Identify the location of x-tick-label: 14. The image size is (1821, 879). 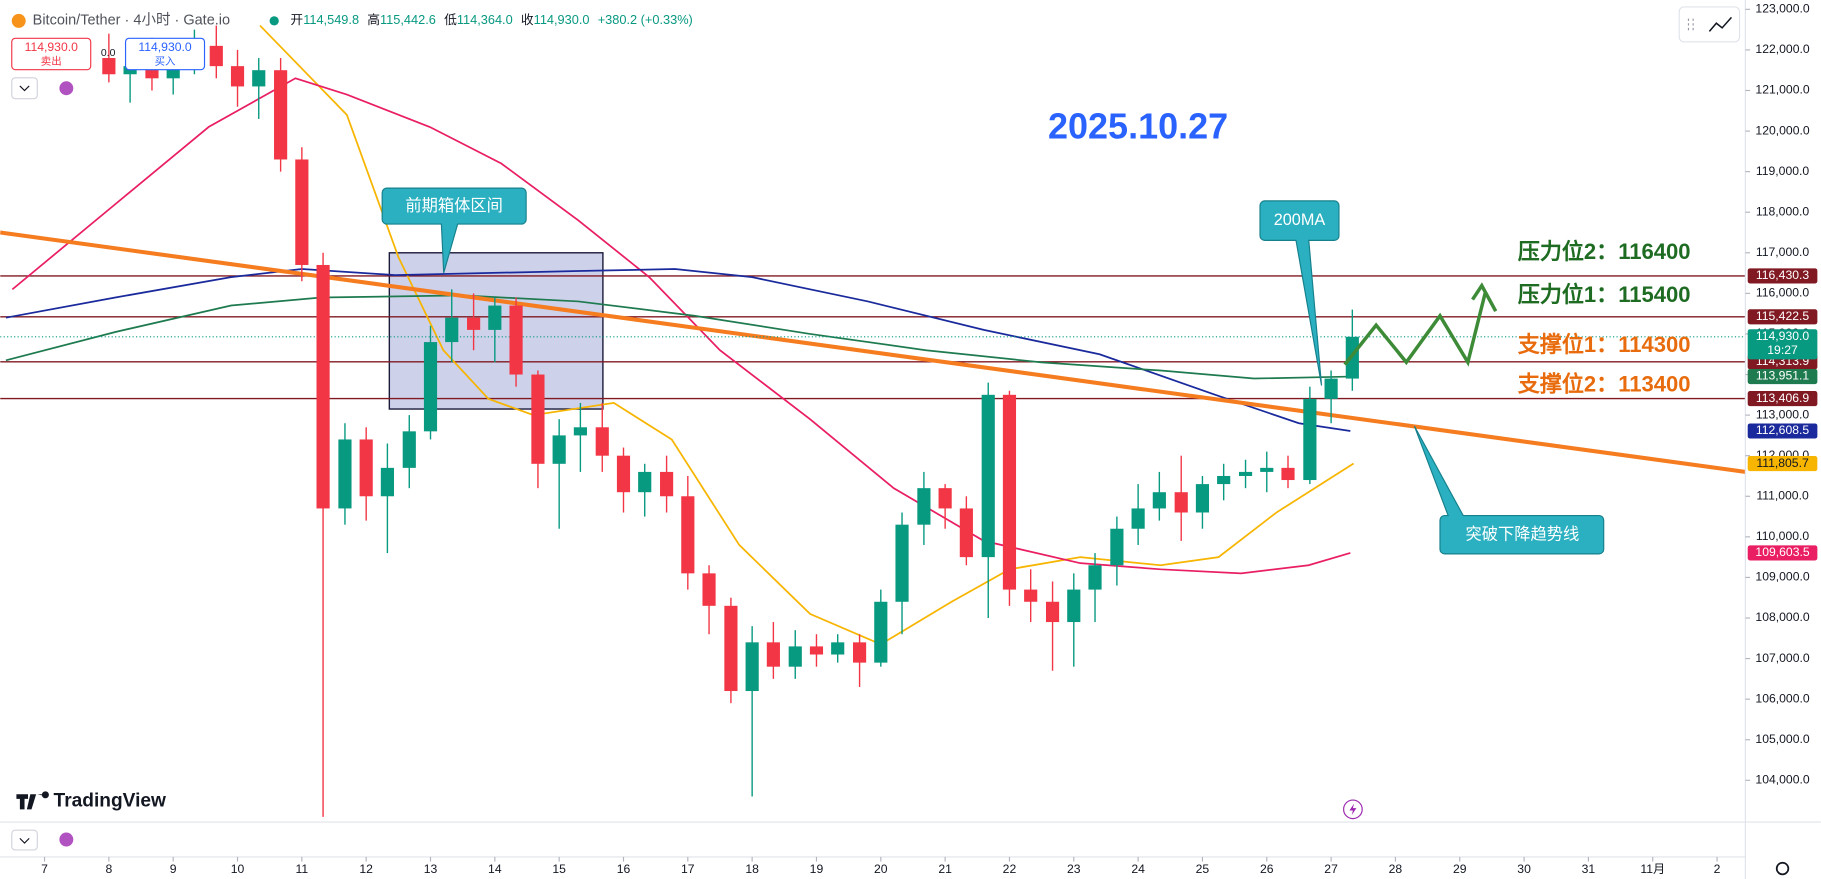
(495, 869).